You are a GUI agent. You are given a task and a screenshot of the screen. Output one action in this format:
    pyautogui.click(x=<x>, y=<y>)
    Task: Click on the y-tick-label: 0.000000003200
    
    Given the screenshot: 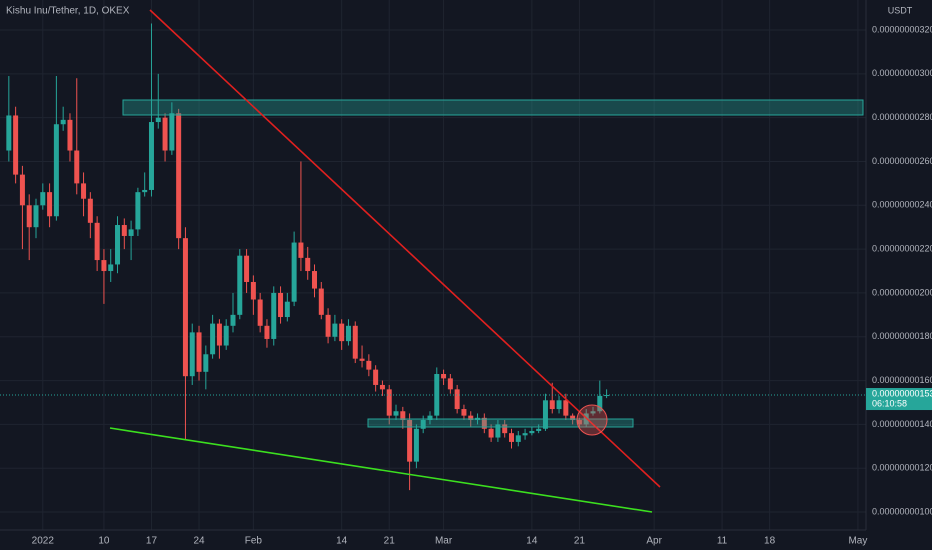 What is the action you would take?
    pyautogui.click(x=902, y=29)
    